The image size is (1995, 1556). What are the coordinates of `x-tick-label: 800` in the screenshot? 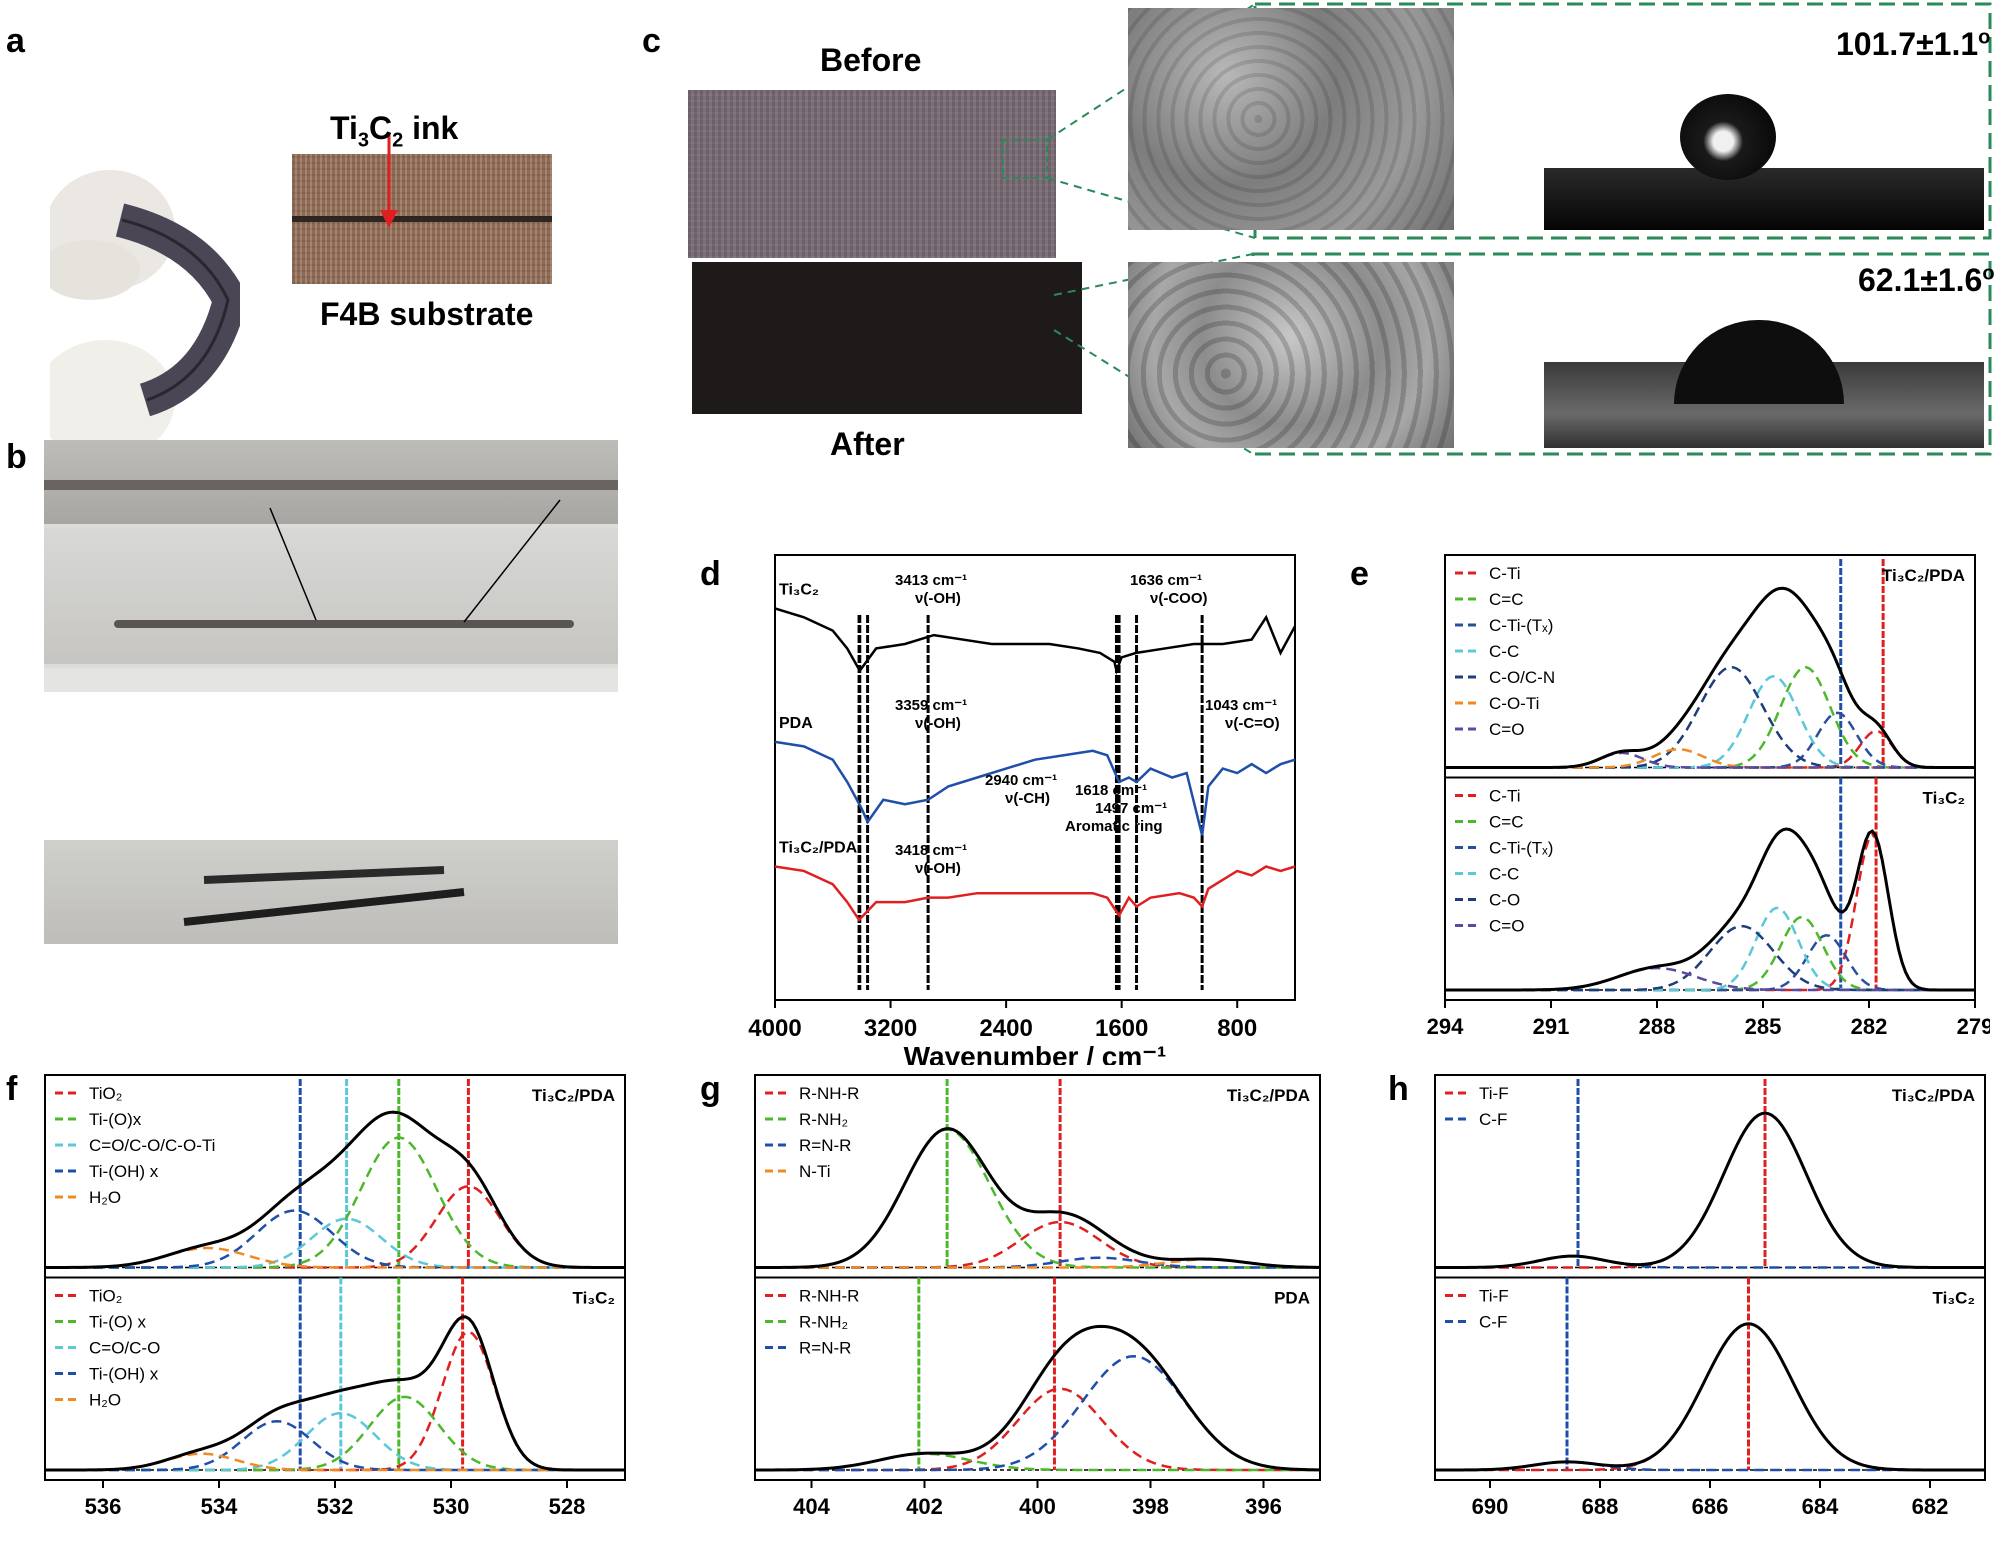 It's located at (1237, 1028).